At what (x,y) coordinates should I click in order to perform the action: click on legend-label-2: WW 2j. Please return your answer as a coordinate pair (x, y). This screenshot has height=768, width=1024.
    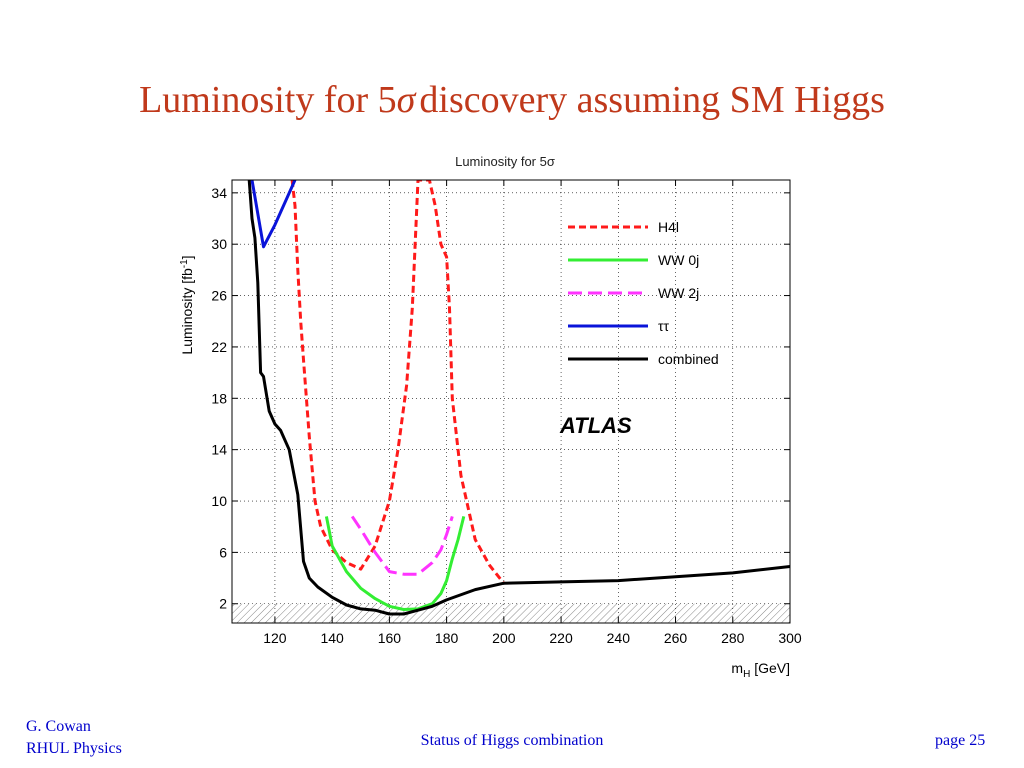
    Looking at the image, I should click on (678, 293).